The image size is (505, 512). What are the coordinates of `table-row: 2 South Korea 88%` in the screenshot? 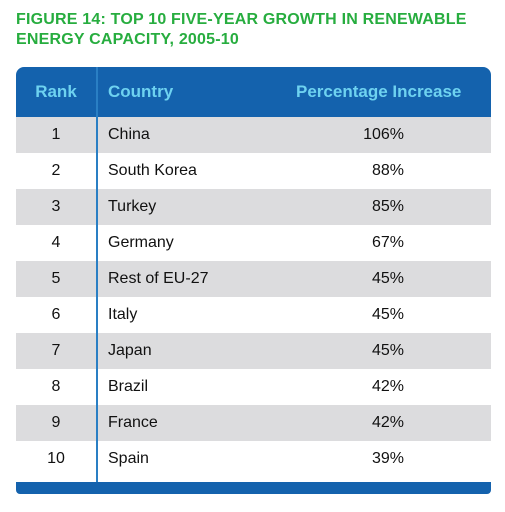 It's located at (253, 171).